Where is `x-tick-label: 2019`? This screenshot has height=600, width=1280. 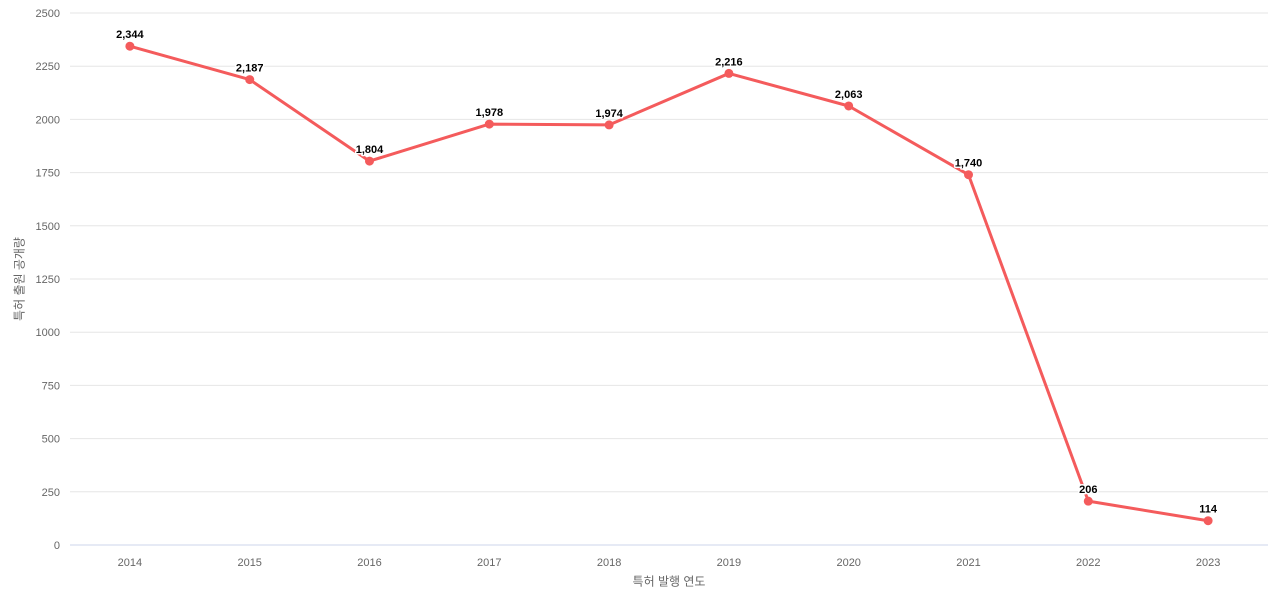 x-tick-label: 2019 is located at coordinates (729, 563).